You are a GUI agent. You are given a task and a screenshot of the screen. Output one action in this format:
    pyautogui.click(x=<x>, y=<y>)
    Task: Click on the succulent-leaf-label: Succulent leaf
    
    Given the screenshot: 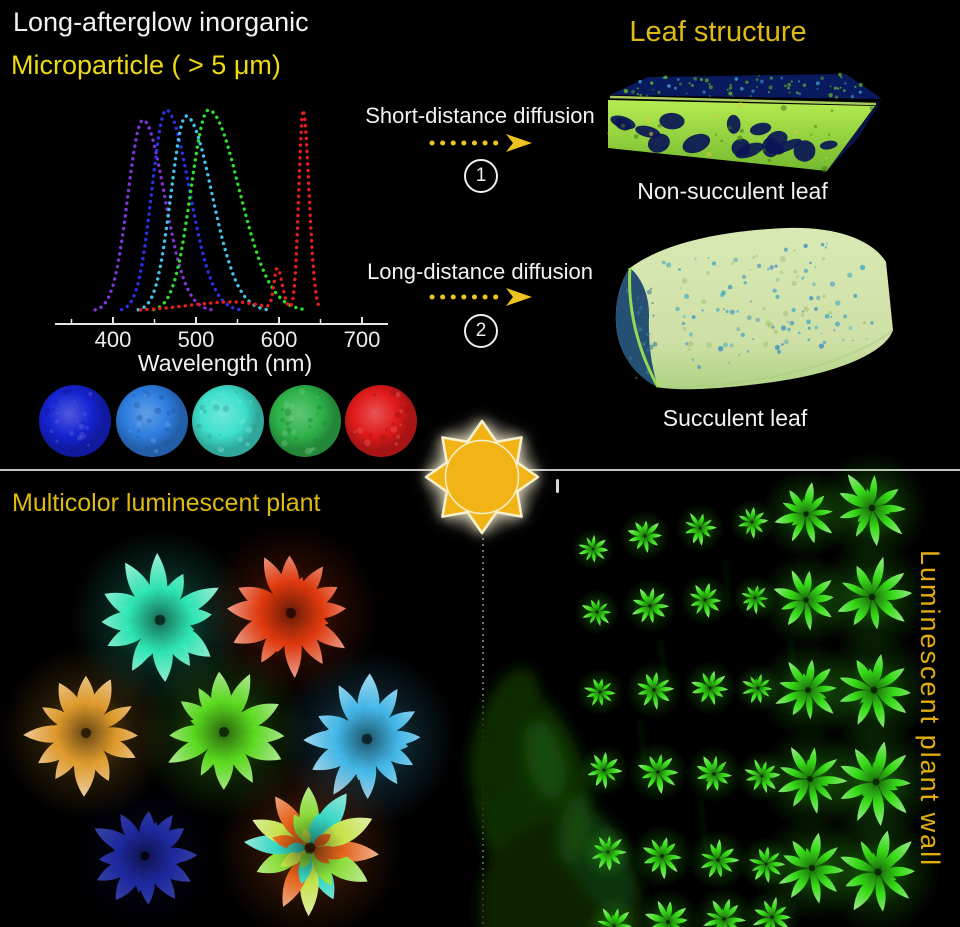 What is the action you would take?
    pyautogui.click(x=735, y=418)
    